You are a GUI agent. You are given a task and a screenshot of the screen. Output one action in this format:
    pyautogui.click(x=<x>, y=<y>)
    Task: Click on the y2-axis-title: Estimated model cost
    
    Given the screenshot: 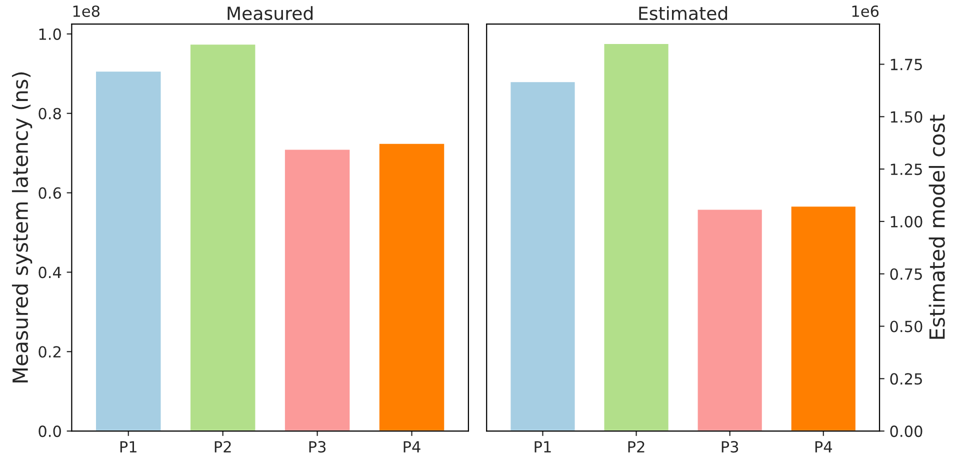 What is the action you would take?
    pyautogui.click(x=936, y=226)
    